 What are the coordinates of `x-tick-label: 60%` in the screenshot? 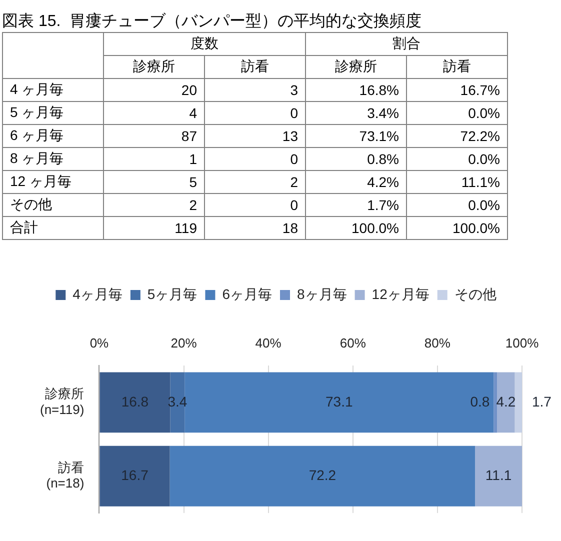 It's located at (353, 342).